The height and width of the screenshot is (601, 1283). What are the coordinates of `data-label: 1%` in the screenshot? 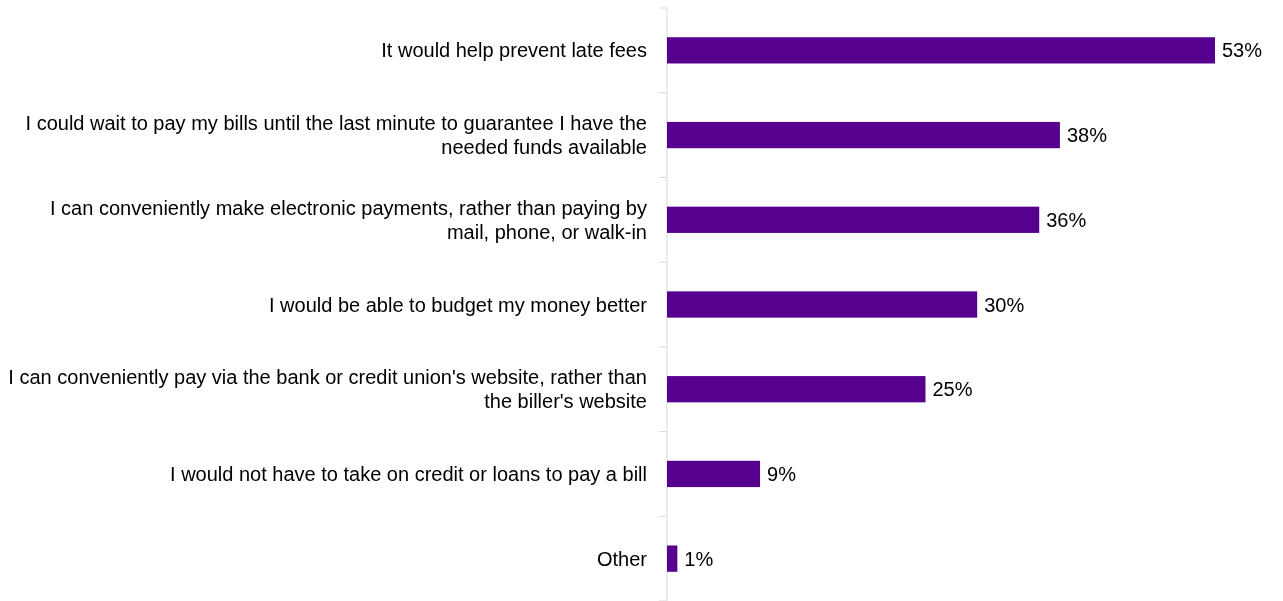 It's located at (699, 558).